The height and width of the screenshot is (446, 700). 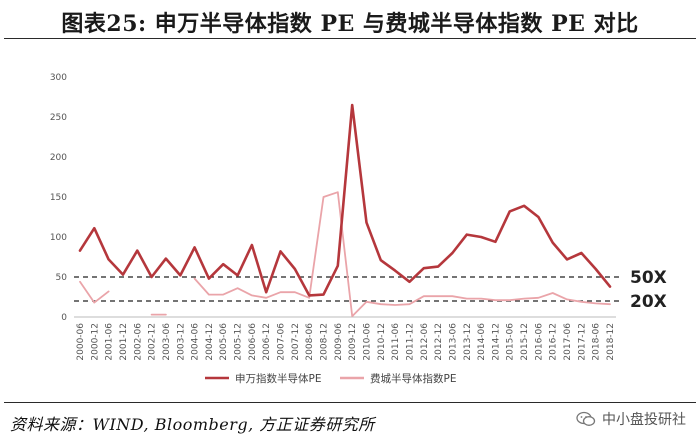 I want to click on source-note: 资料来源：WIND, Bloomberg, 方正证券研究所, so click(x=192, y=424).